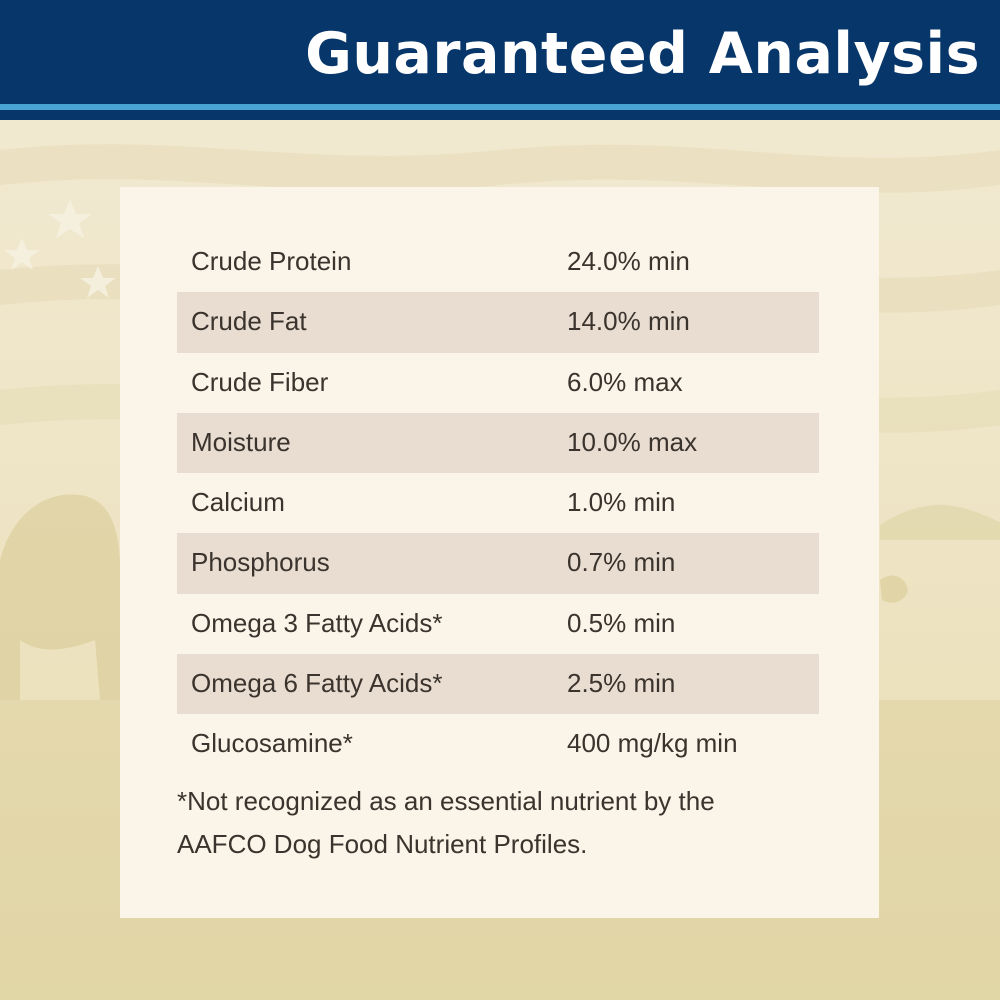 This screenshot has height=1000, width=1000. What do you see at coordinates (642, 54) in the screenshot?
I see `page-title: Guaranteed Analysis` at bounding box center [642, 54].